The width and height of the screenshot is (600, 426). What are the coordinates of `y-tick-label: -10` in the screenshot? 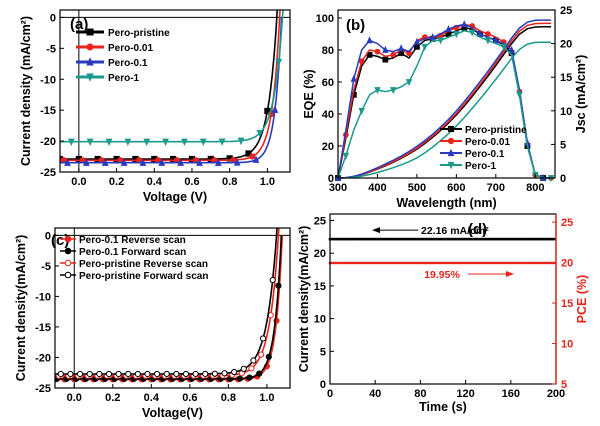 It's located at (43, 297).